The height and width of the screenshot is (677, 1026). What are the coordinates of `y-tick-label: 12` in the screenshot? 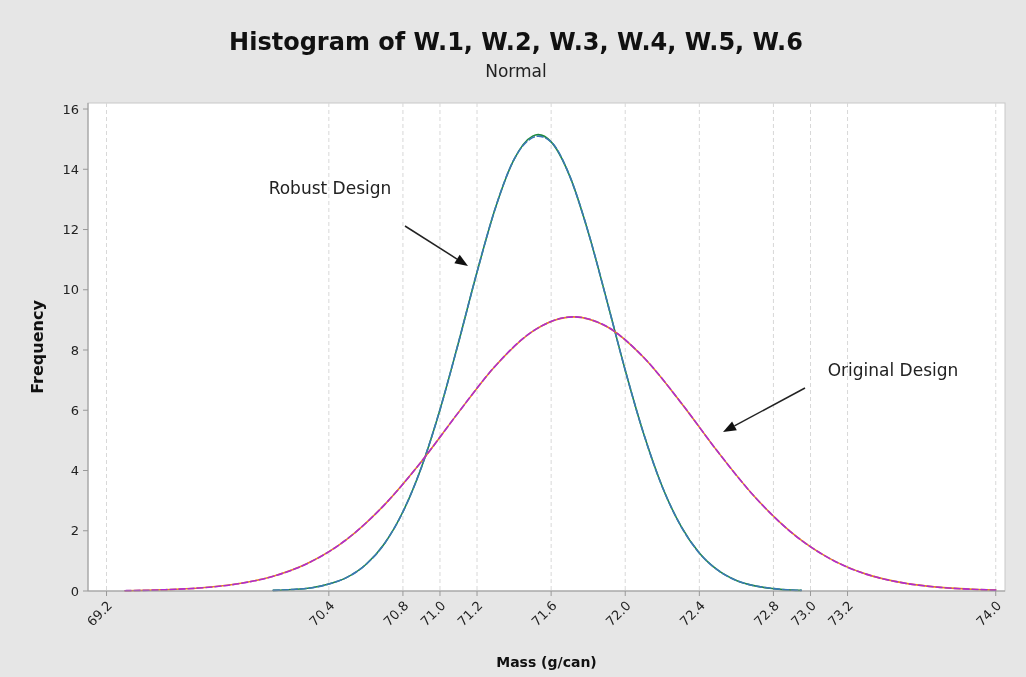 It's located at (70, 230).